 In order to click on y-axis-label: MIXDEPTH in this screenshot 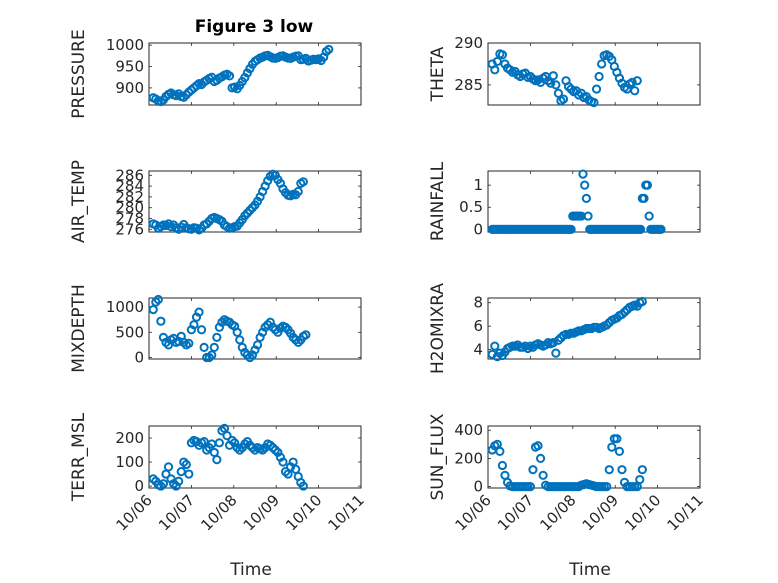, I will do `click(79, 328)`.